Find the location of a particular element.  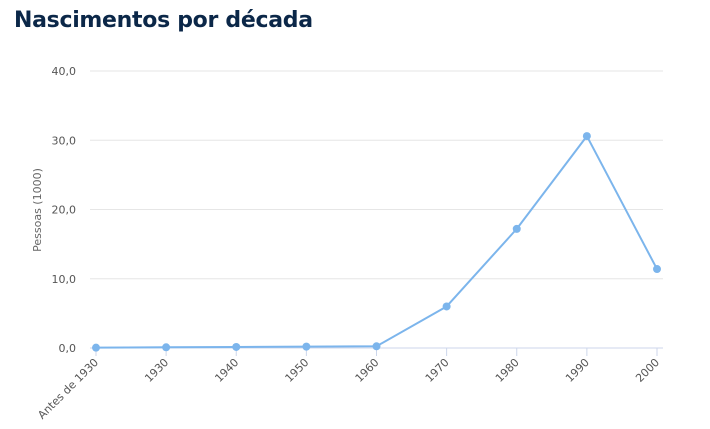

x-tick-label: 1960 is located at coordinates (367, 370).